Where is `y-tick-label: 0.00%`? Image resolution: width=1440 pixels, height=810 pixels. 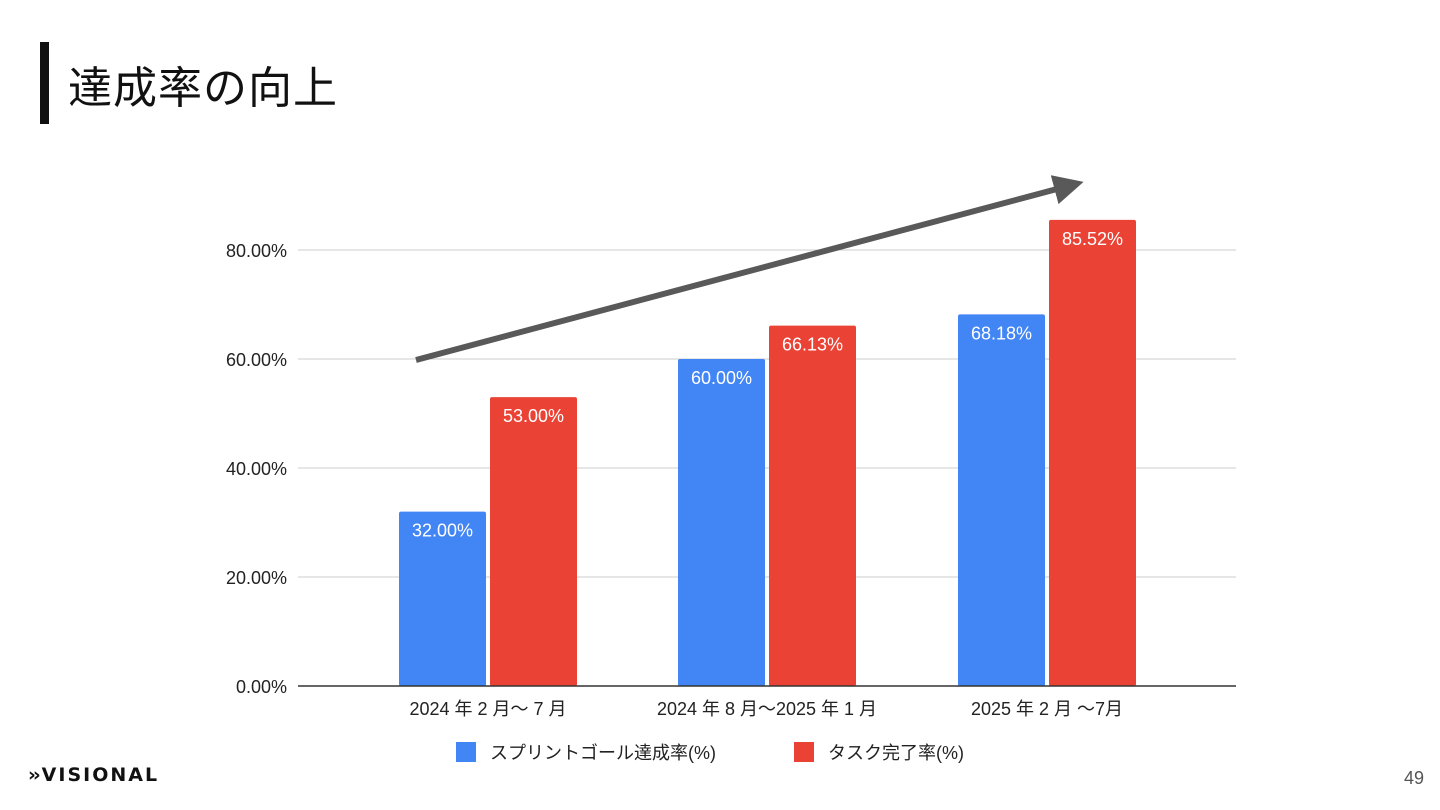
y-tick-label: 0.00% is located at coordinates (261, 687).